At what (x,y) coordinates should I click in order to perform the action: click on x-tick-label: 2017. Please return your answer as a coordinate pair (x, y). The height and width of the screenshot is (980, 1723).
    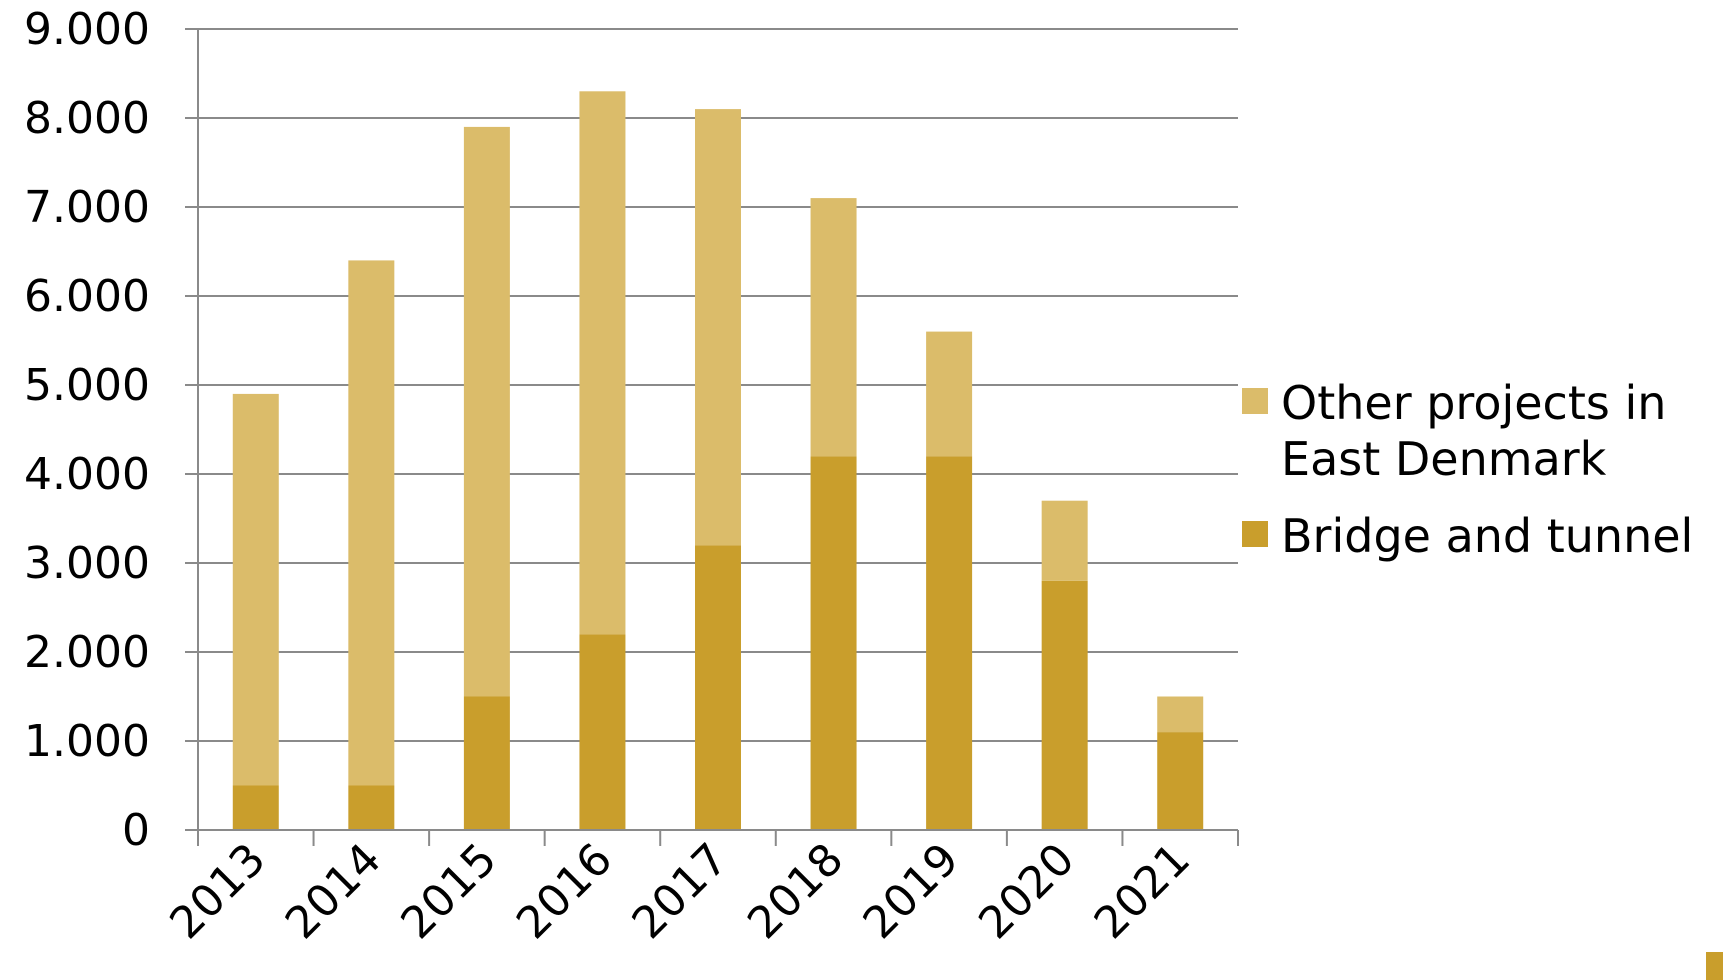
    Looking at the image, I should click on (680, 891).